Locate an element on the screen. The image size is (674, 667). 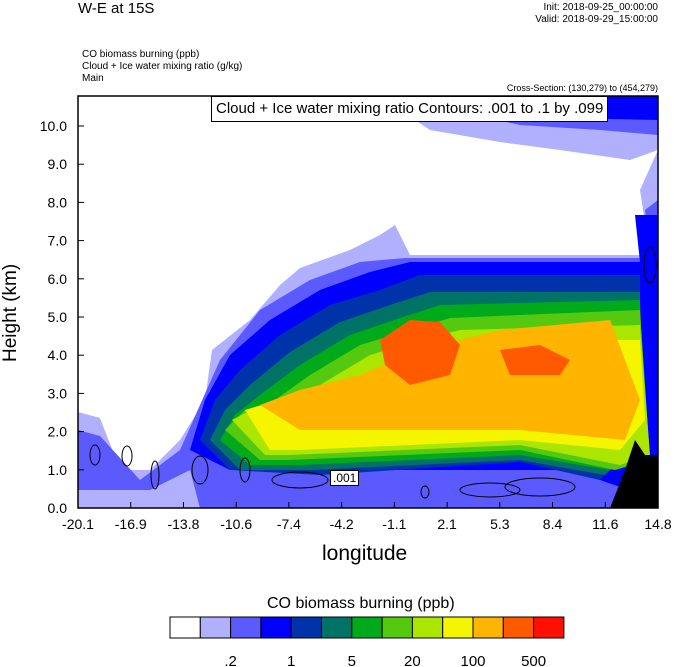
terrain is located at coordinates (634, 474).